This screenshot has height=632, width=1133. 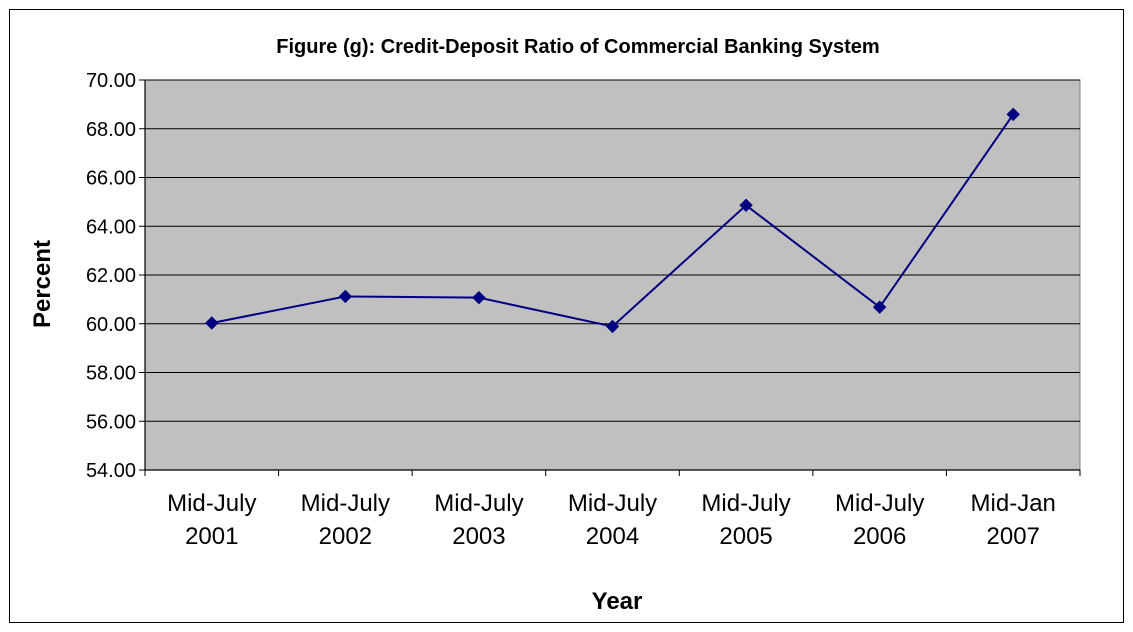 What do you see at coordinates (617, 601) in the screenshot?
I see `x-axis-title: Year` at bounding box center [617, 601].